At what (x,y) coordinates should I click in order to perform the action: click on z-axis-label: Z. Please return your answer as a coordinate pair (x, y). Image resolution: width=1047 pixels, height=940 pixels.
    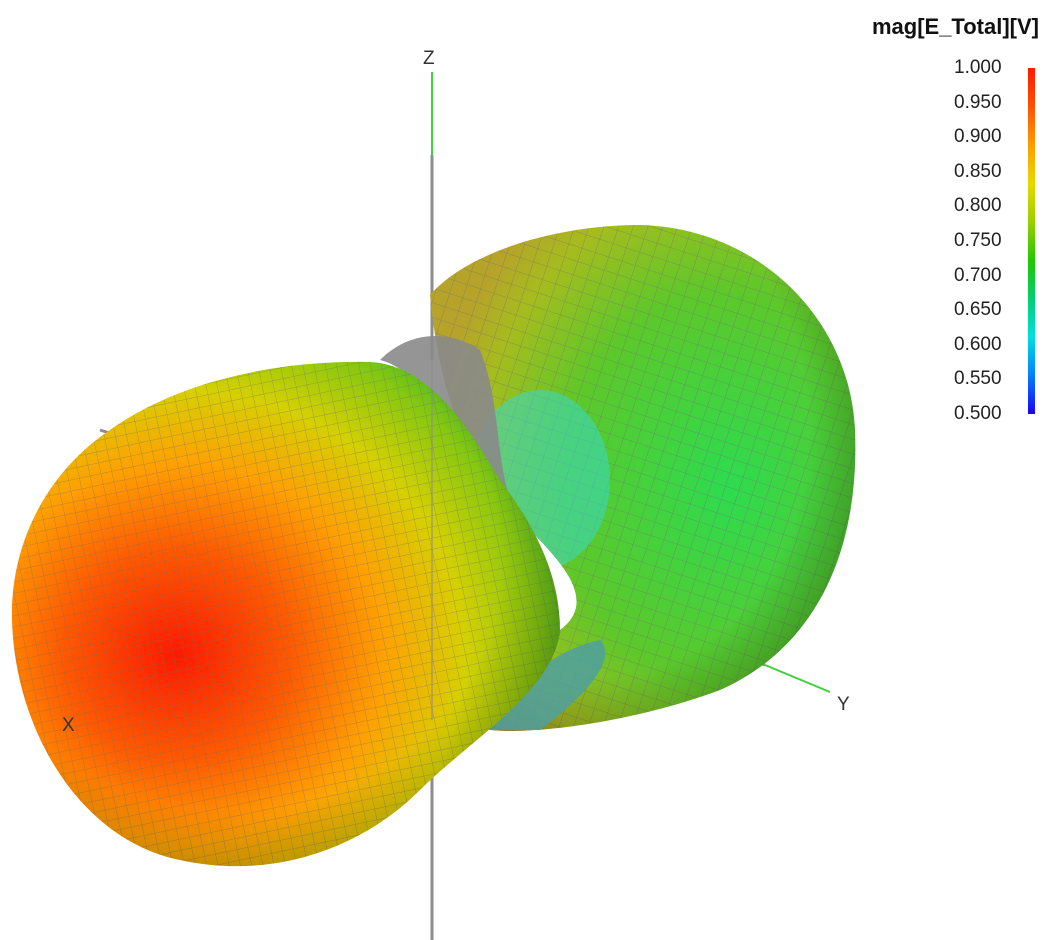
    Looking at the image, I should click on (429, 58).